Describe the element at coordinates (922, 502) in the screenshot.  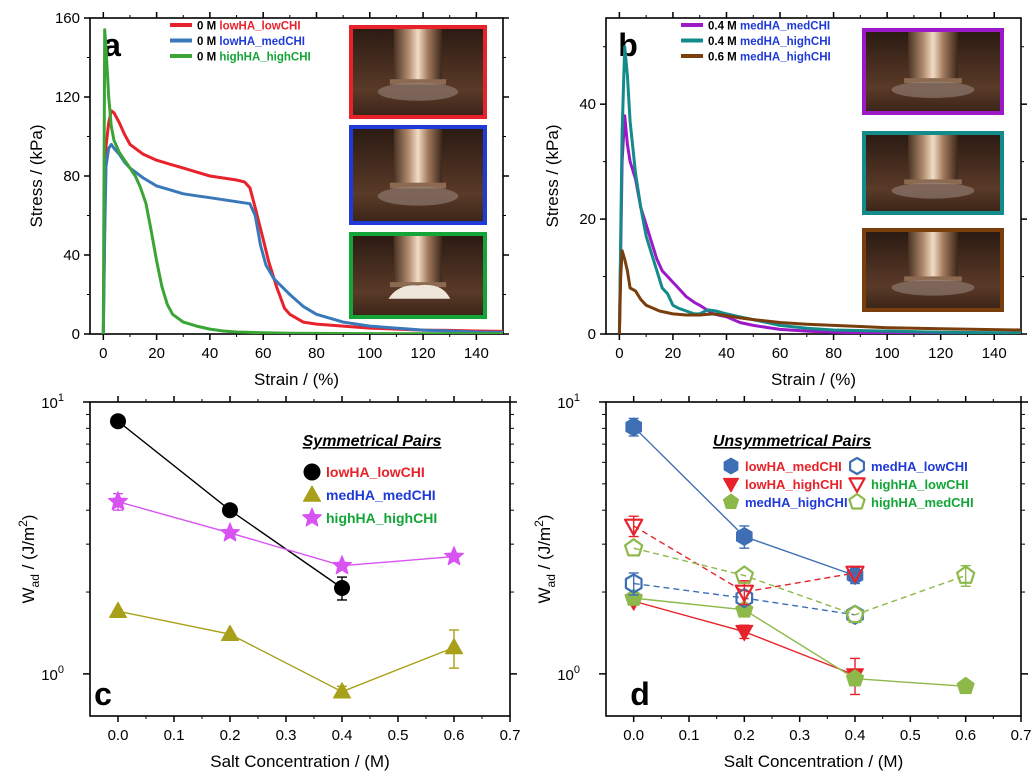
I see `legend-label: highHA_medCHI` at that location.